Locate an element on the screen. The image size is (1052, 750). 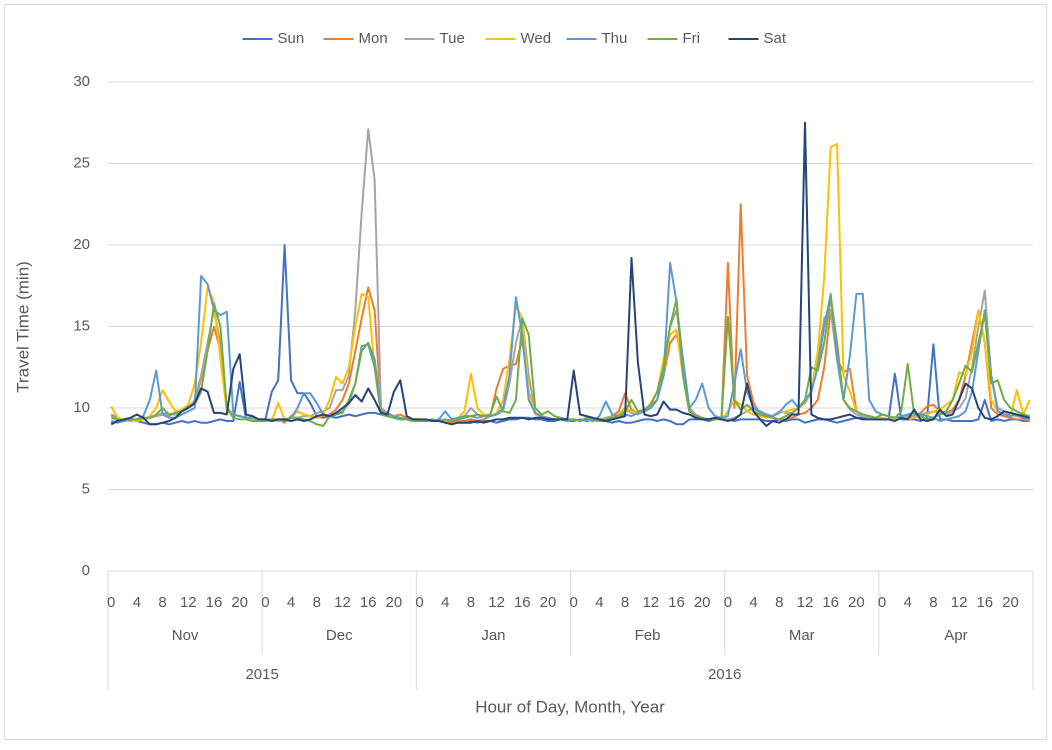
month-label: Apr is located at coordinates (955, 635).